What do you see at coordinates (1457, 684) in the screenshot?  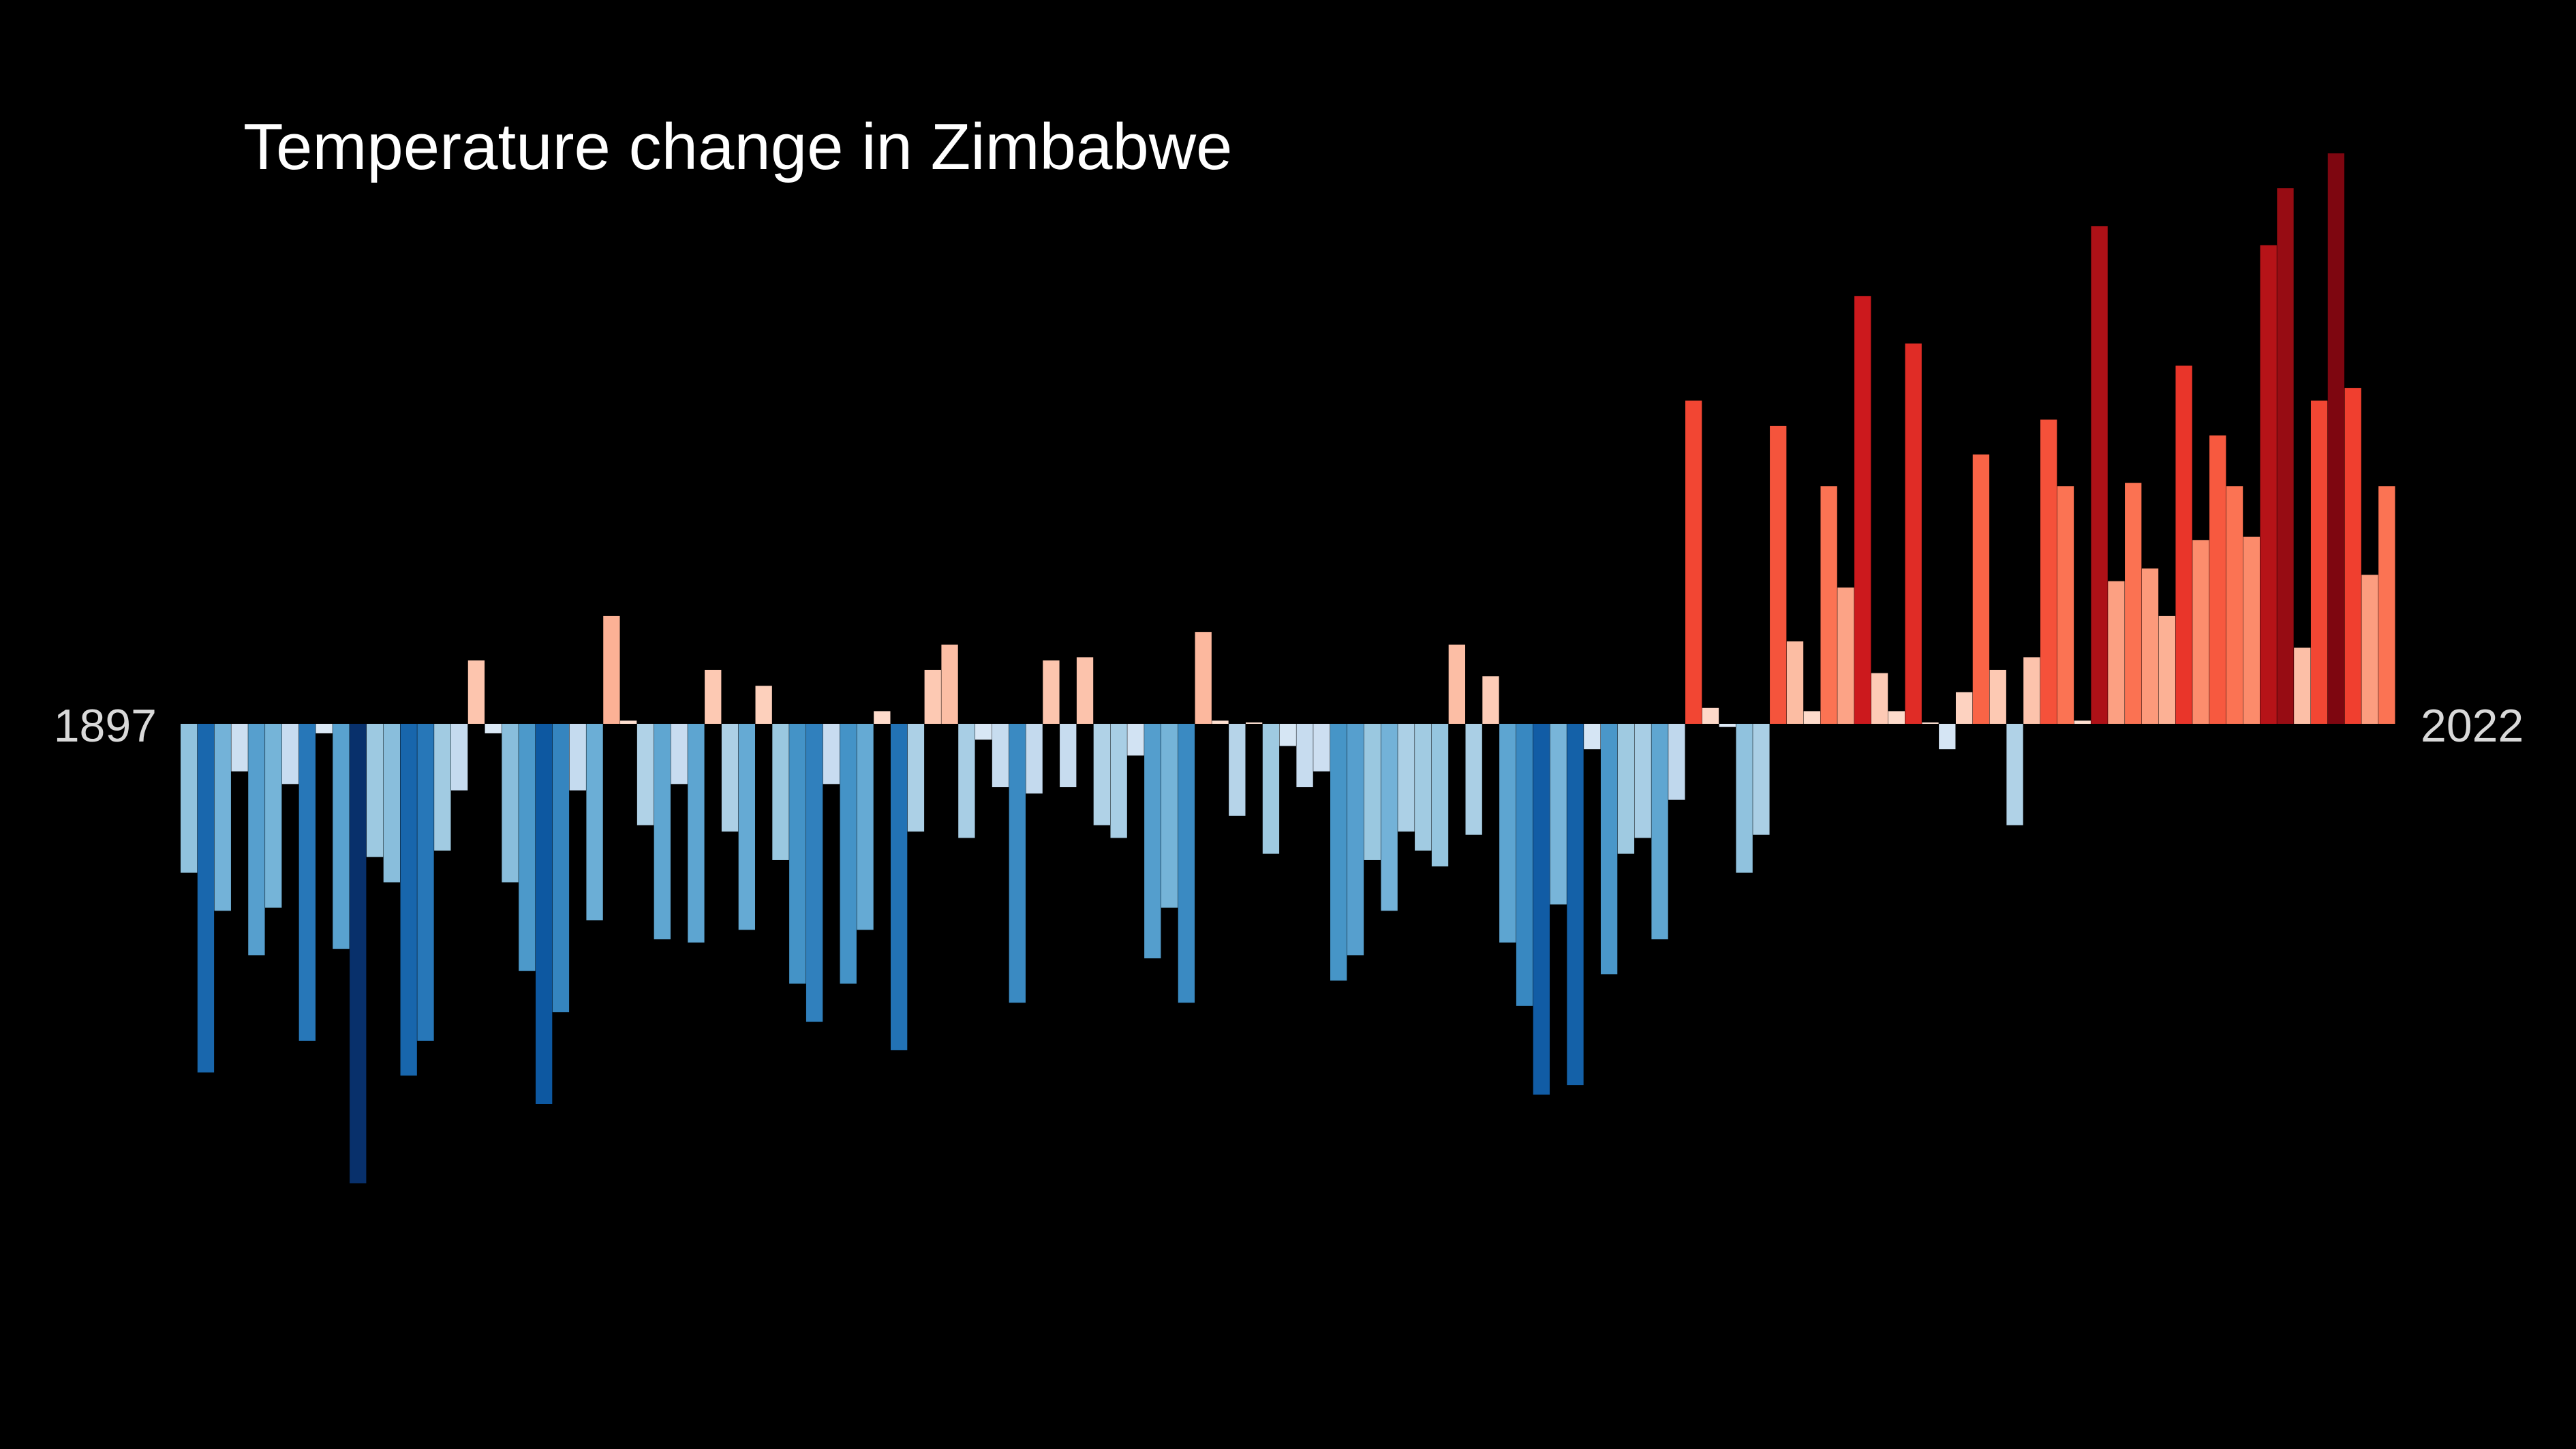 I see `bar-1972` at bounding box center [1457, 684].